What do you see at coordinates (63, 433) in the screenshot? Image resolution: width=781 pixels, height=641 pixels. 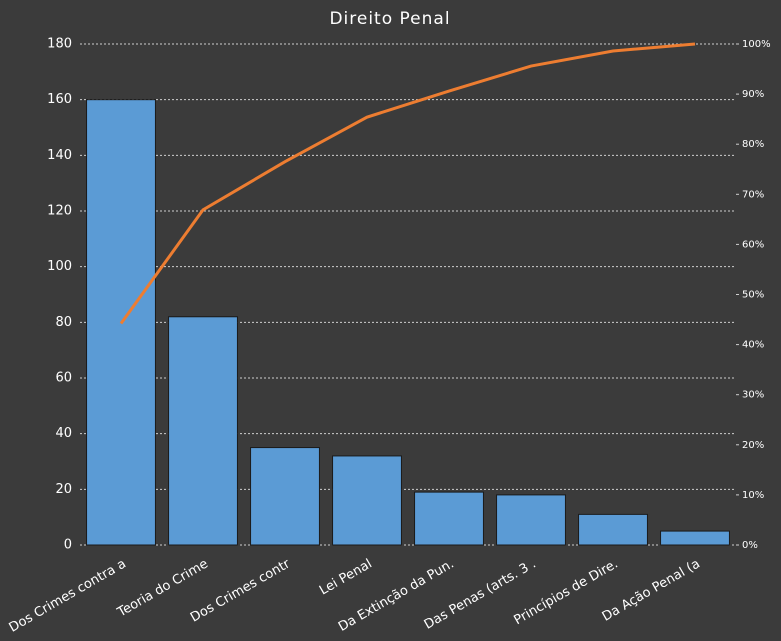 I see `y-tick-label: 40` at bounding box center [63, 433].